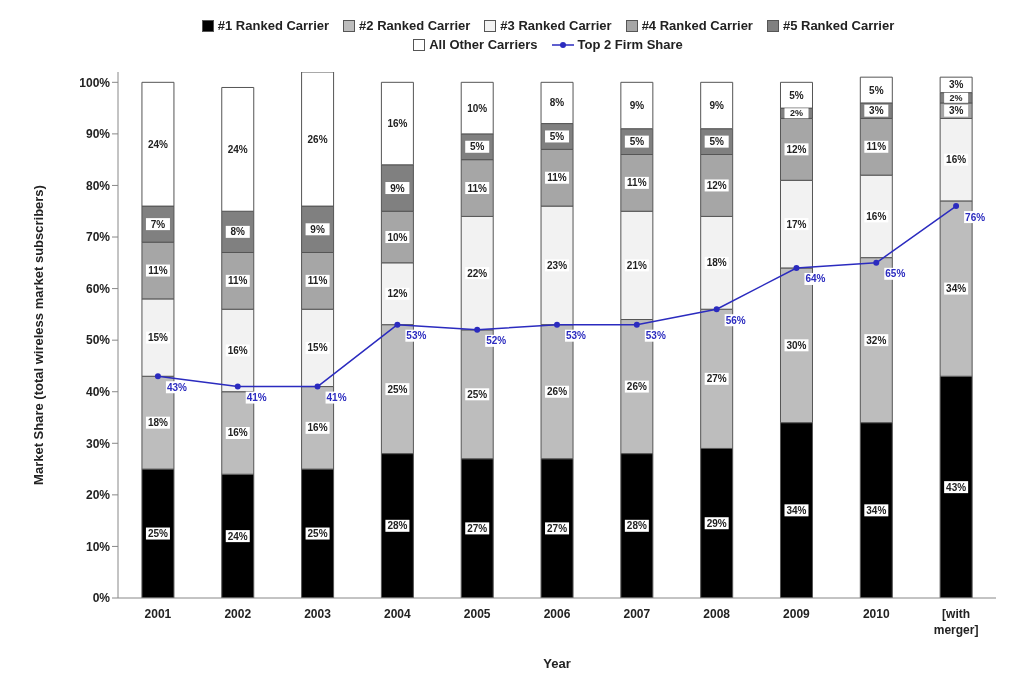  Describe the element at coordinates (158, 224) in the screenshot. I see `data-label: 7%` at that location.